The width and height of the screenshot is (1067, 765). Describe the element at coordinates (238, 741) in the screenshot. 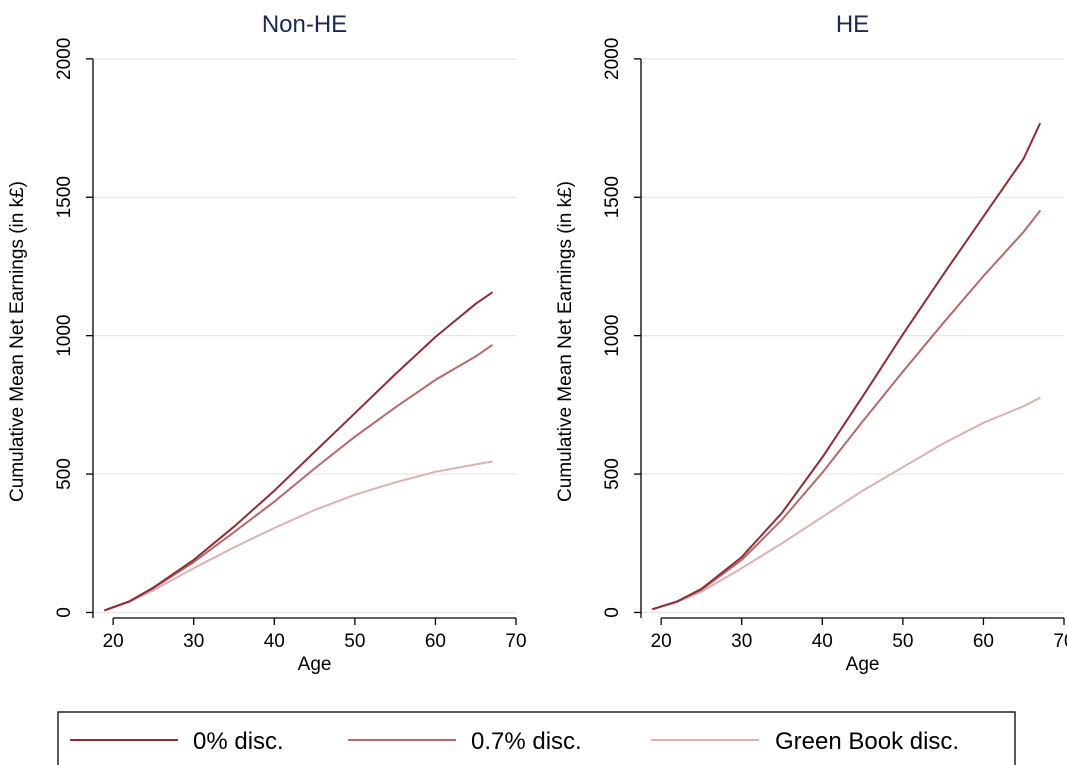

I see `legend-label-0: 0% disc.` at that location.